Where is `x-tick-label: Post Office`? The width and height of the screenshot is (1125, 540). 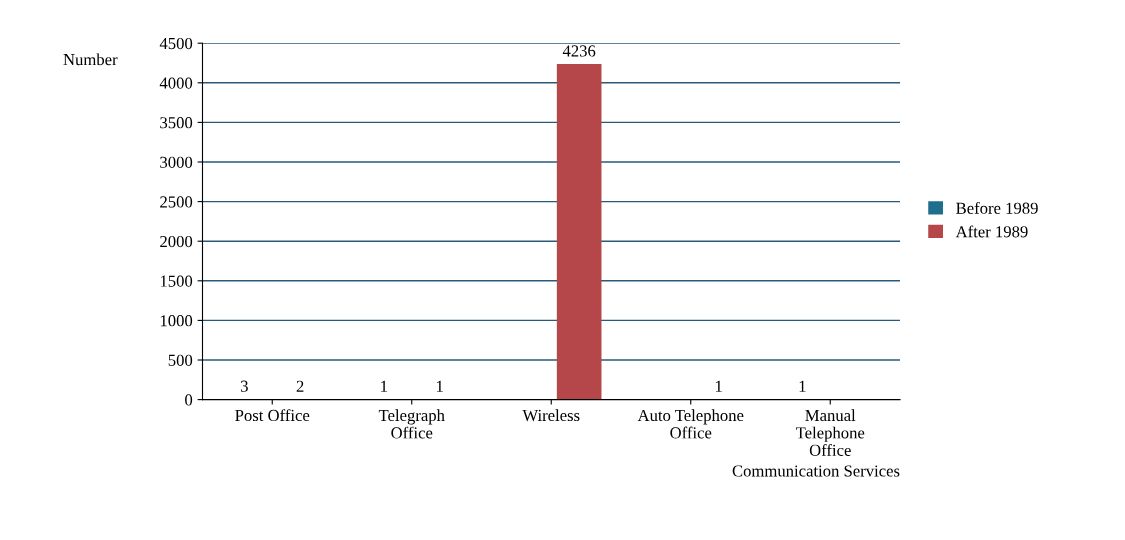 x-tick-label: Post Office is located at coordinates (272, 415).